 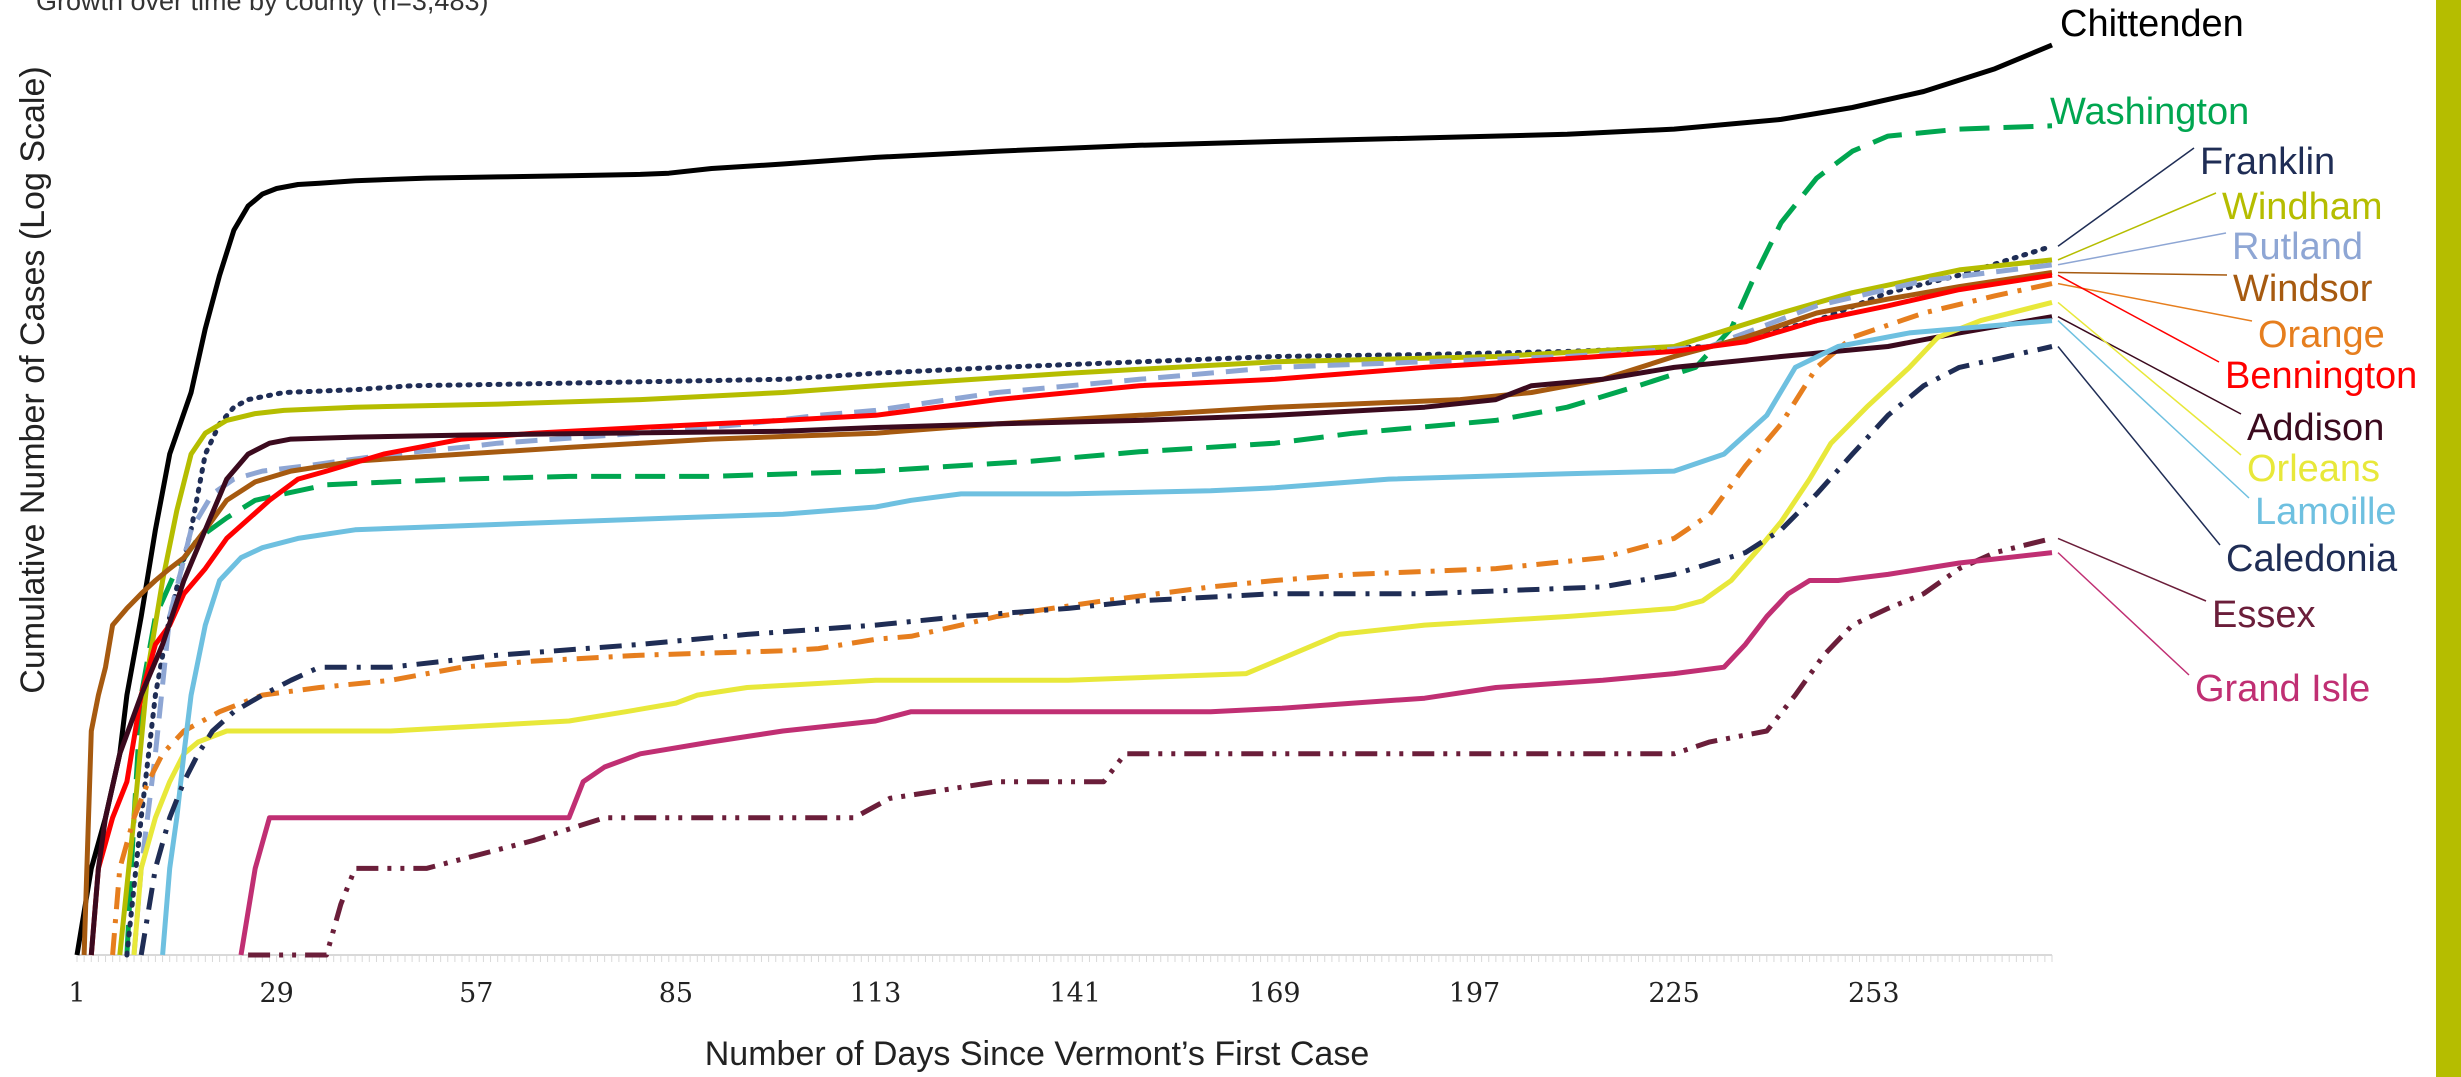 I want to click on county-label-windsor: Windsor, so click(x=2303, y=289).